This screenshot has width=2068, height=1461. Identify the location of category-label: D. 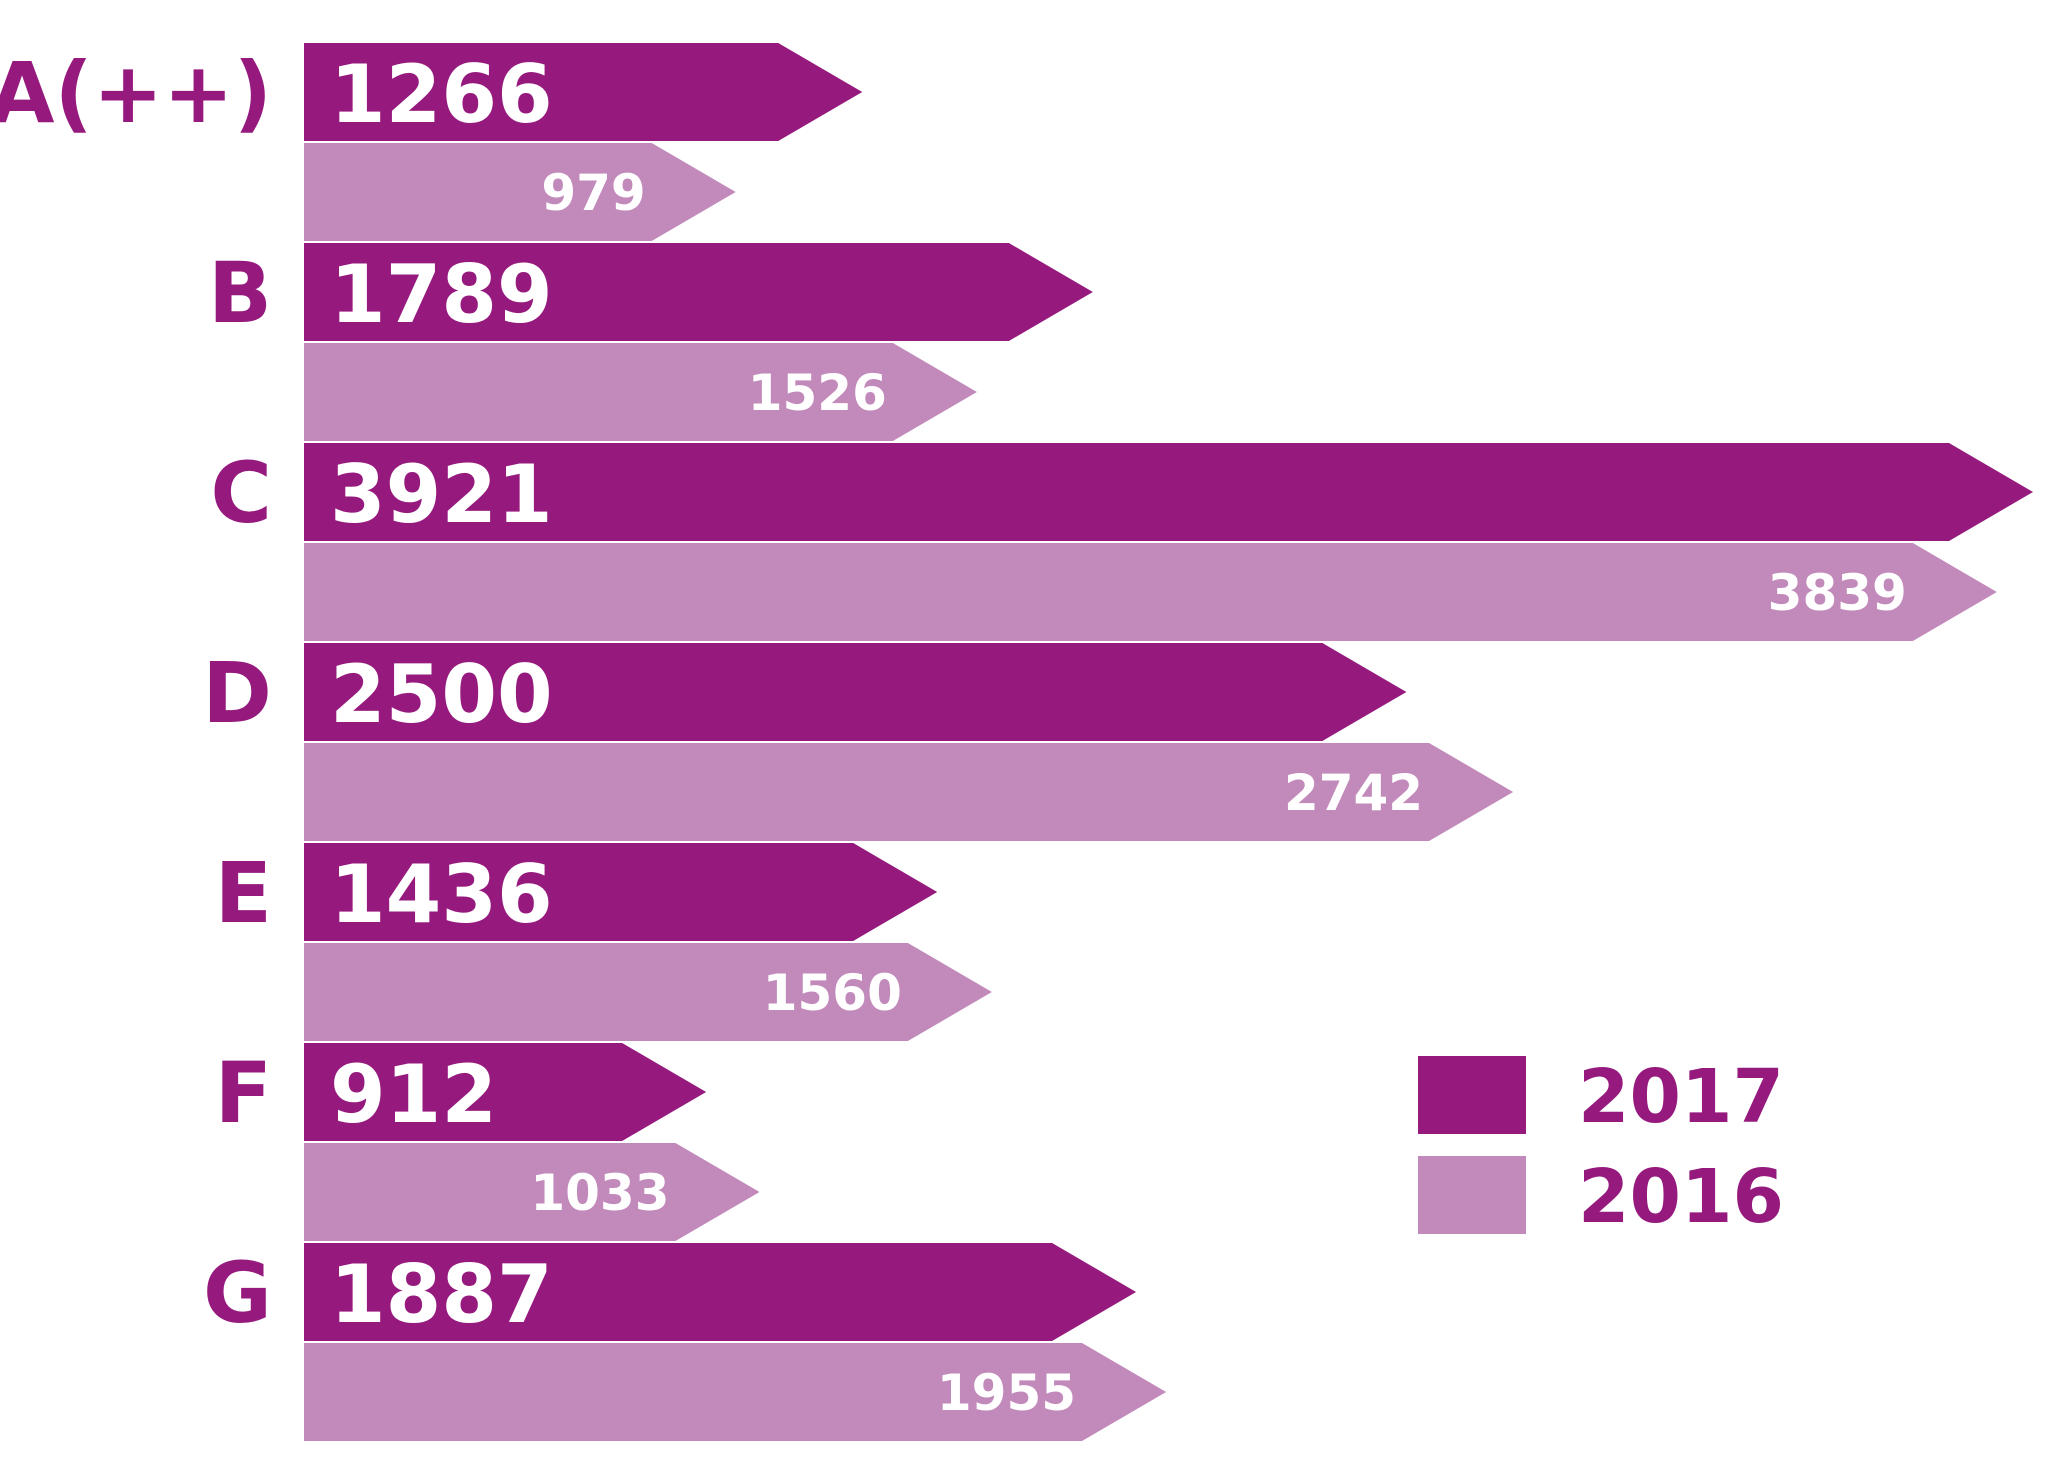
(237, 693).